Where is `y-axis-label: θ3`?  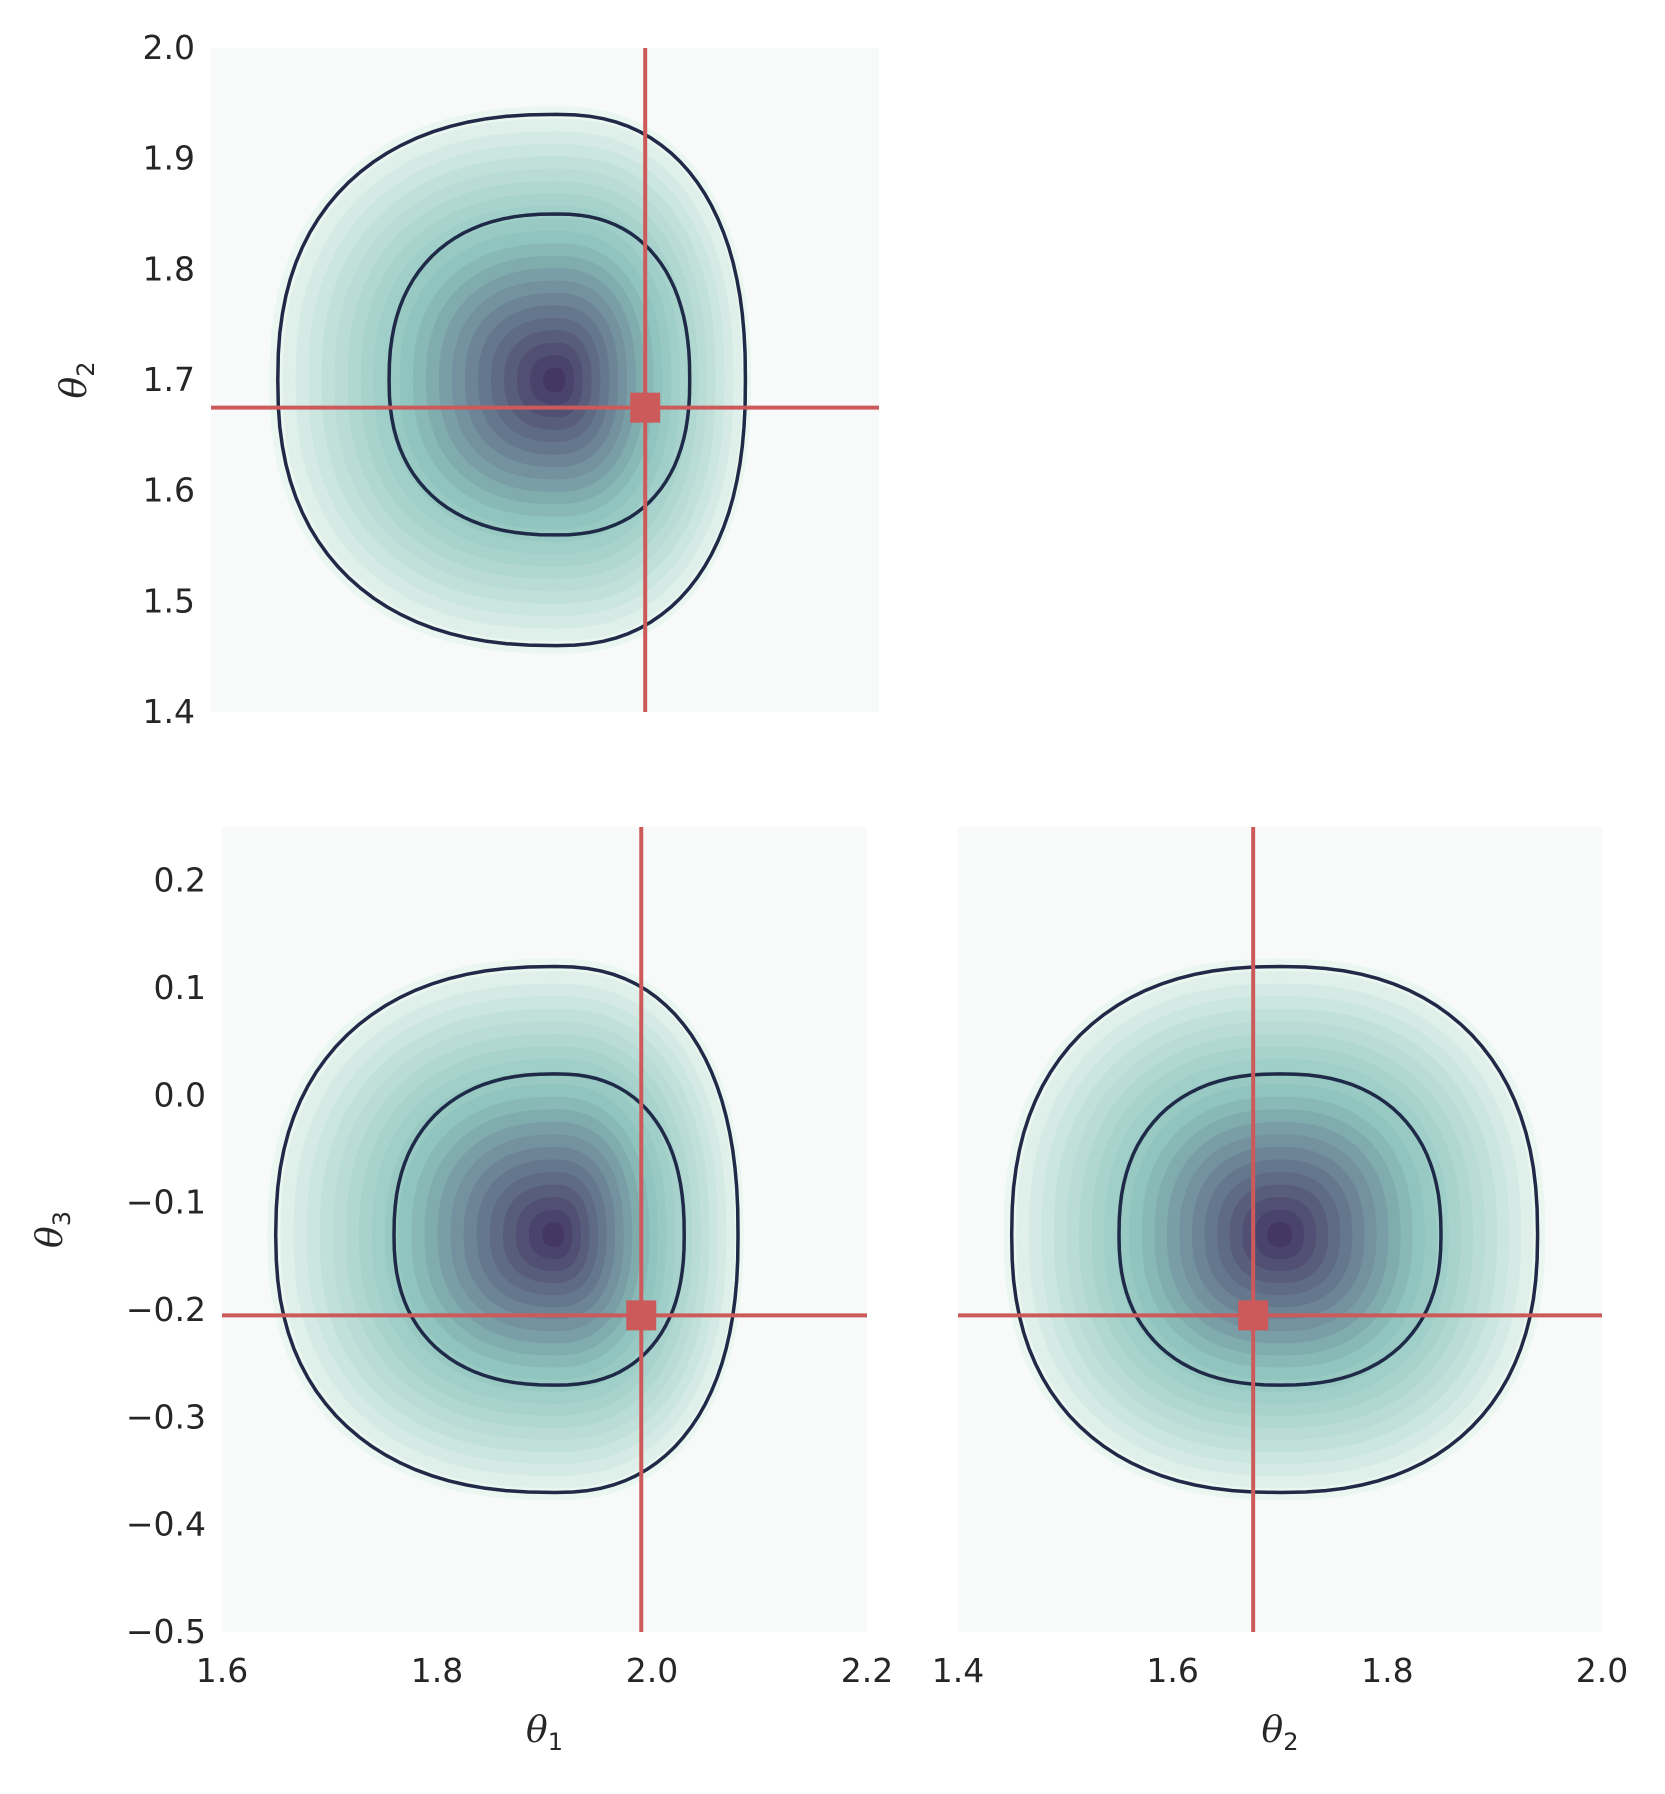 y-axis-label: θ3 is located at coordinates (53, 1229).